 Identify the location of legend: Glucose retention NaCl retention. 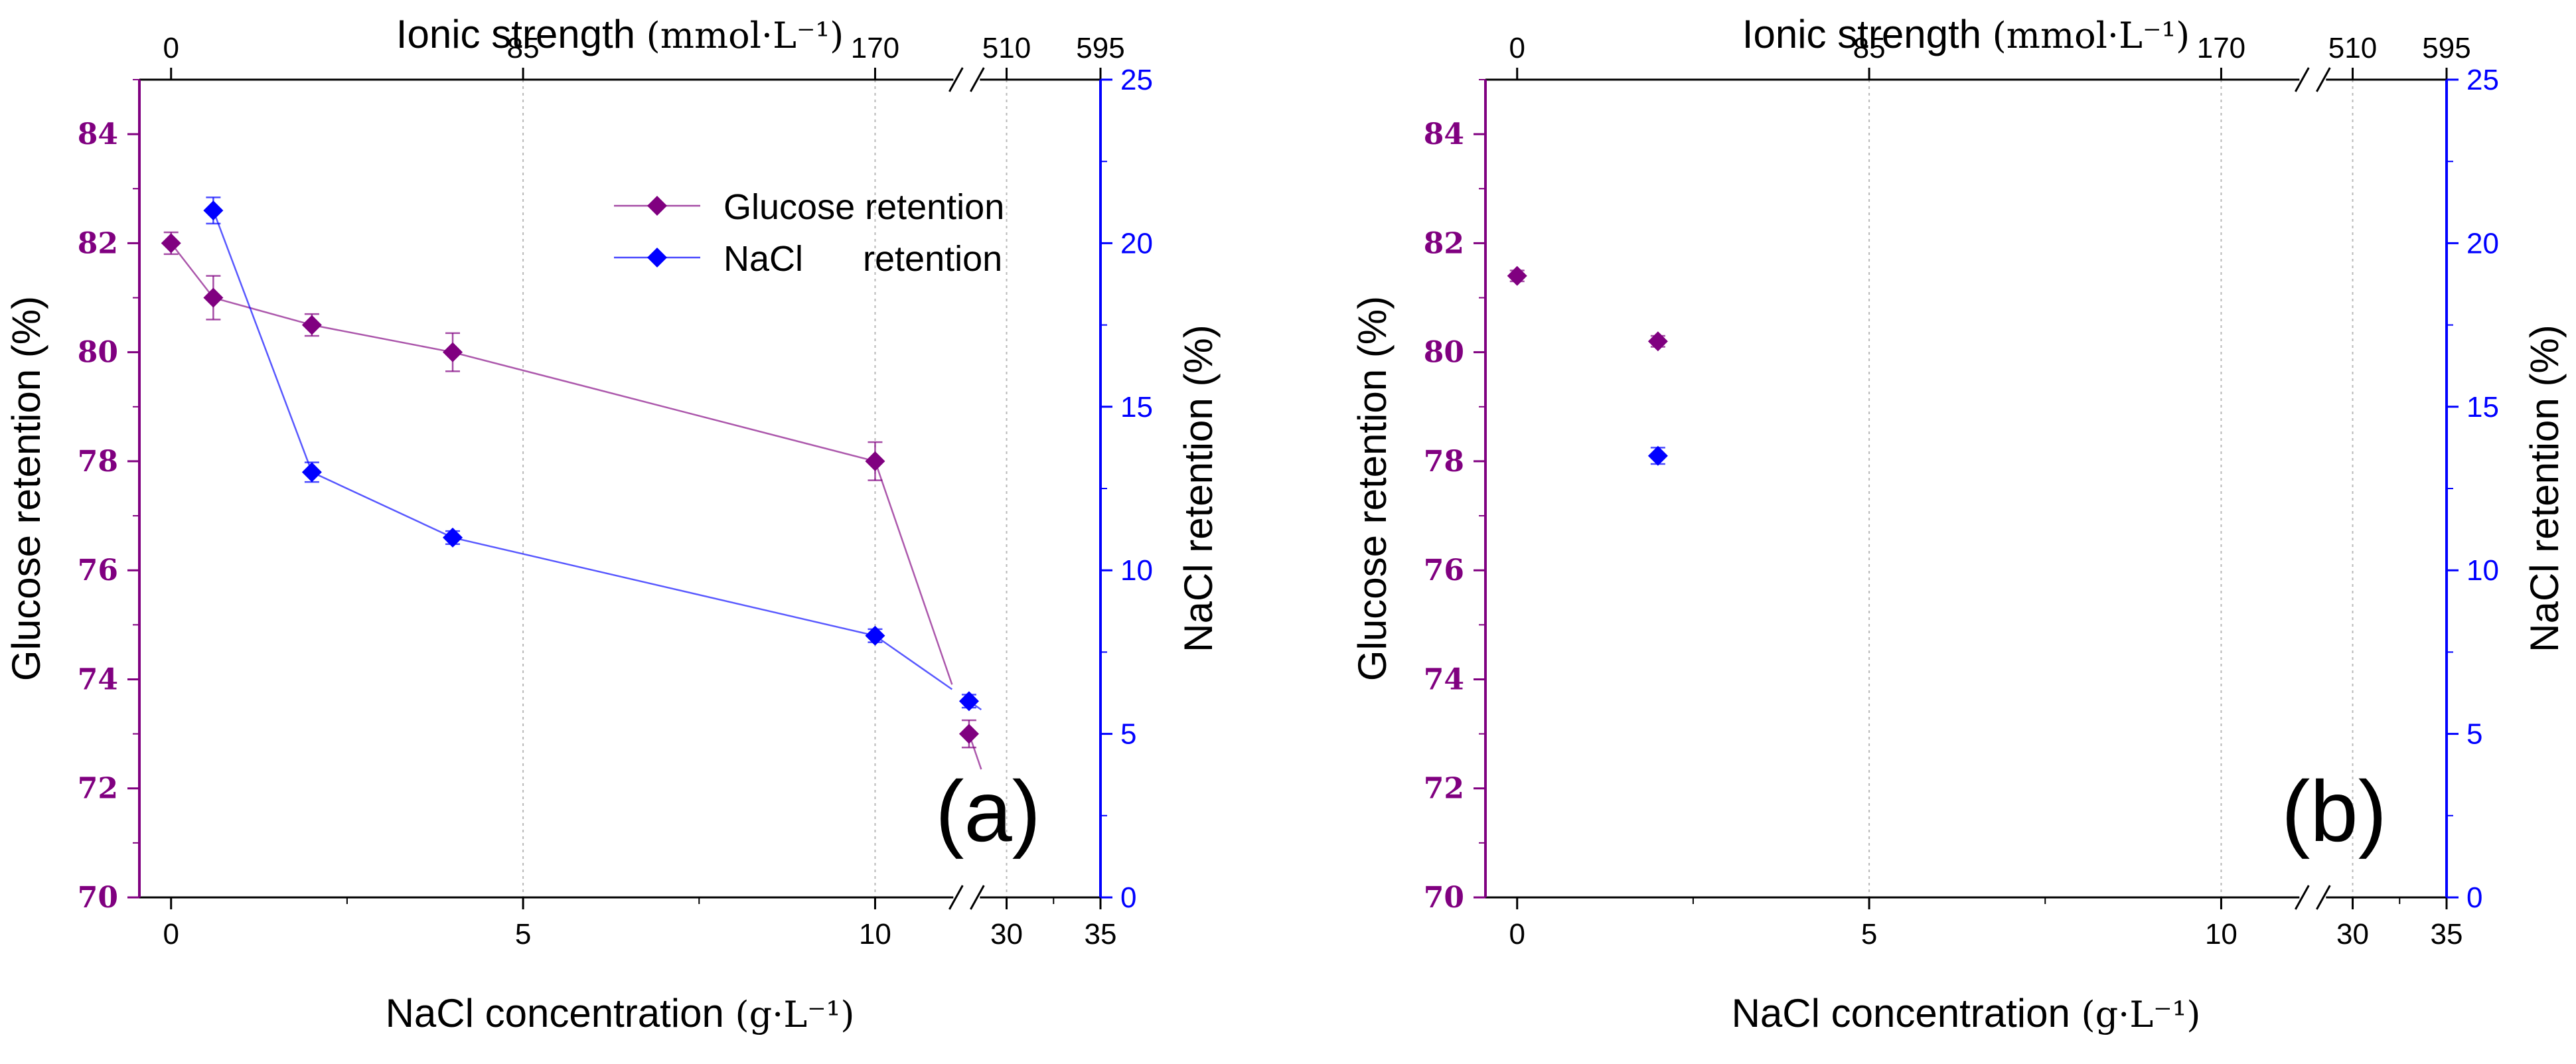
(809, 233).